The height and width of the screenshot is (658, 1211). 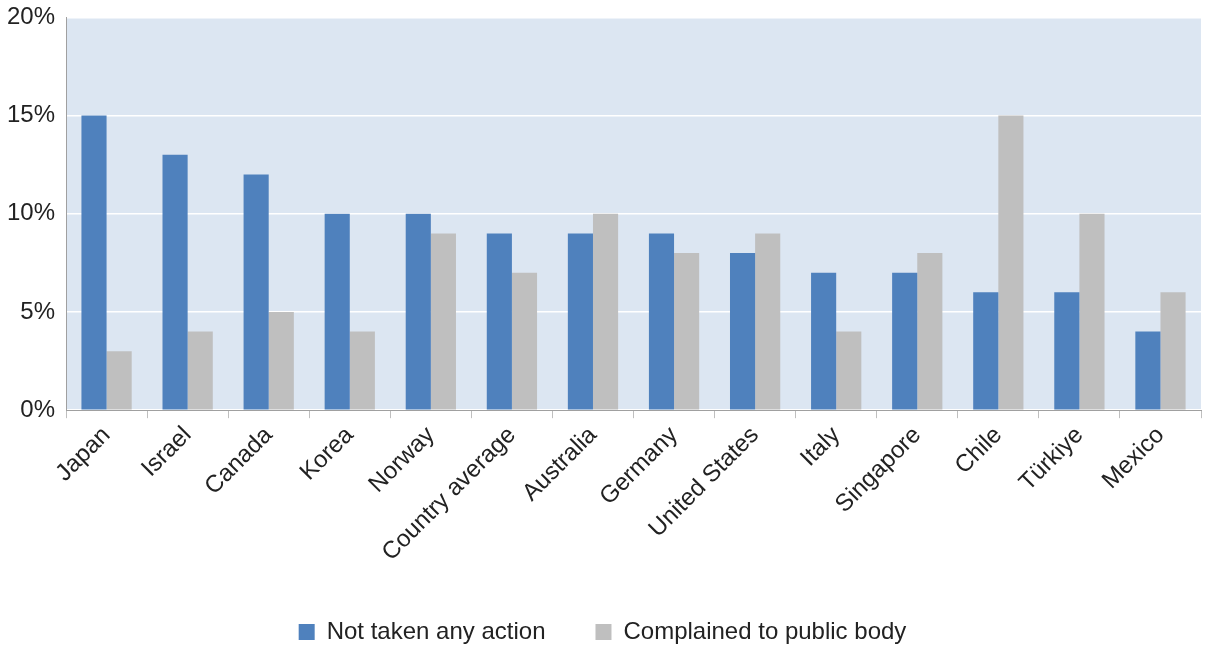 What do you see at coordinates (31, 16) in the screenshot?
I see `y-tick-label: 20%` at bounding box center [31, 16].